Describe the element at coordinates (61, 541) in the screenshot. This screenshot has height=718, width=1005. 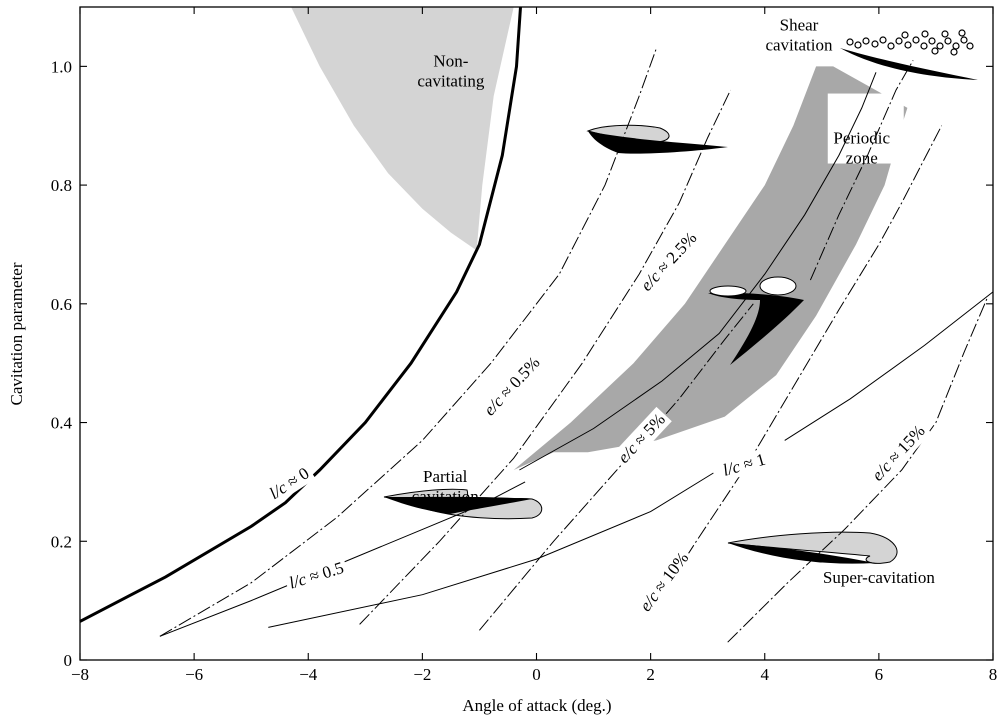
I see `y-tick-label: 0.2` at that location.